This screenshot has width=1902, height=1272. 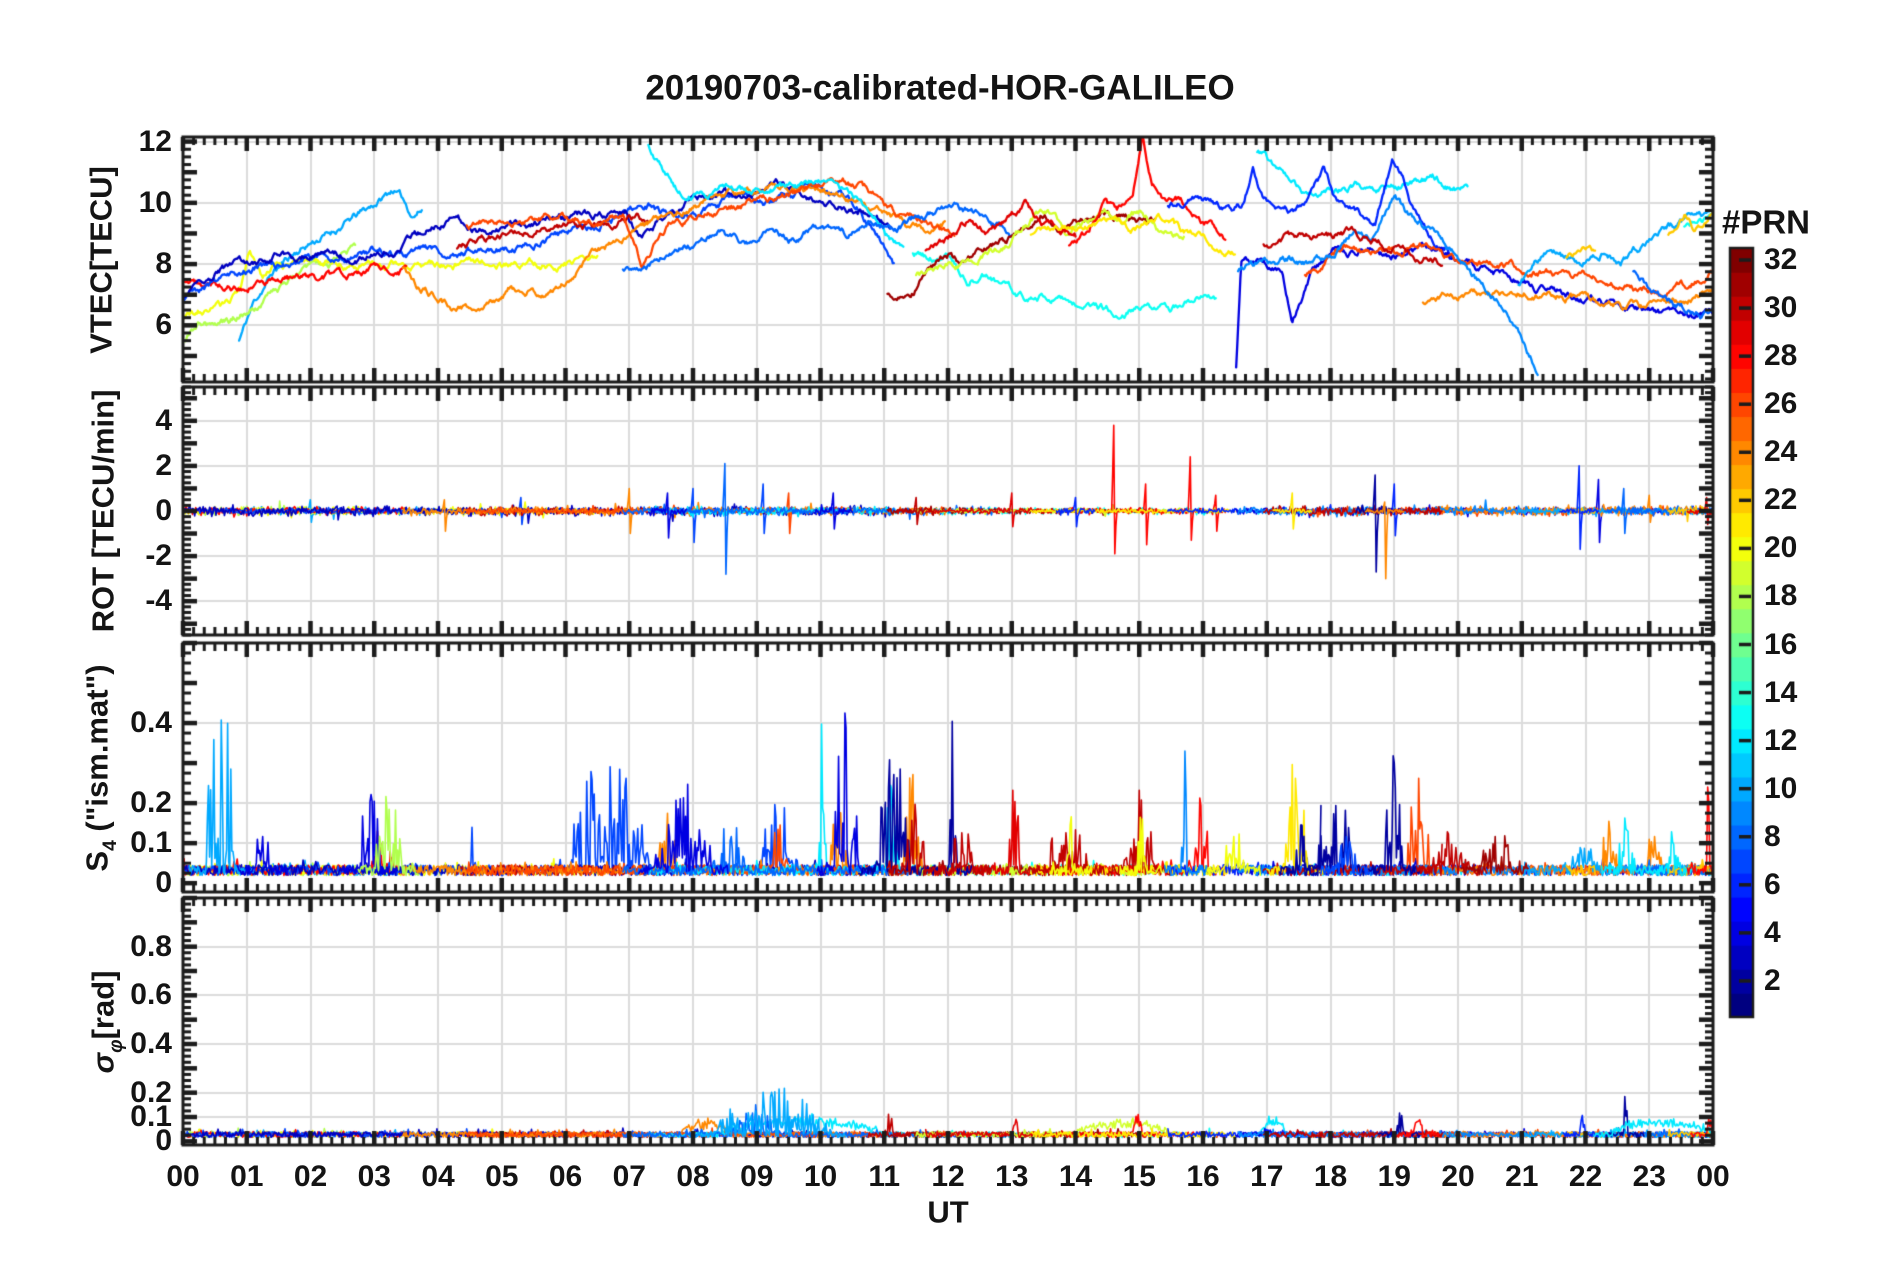 I want to click on colorbar-tick-label: 8, so click(x=1772, y=836).